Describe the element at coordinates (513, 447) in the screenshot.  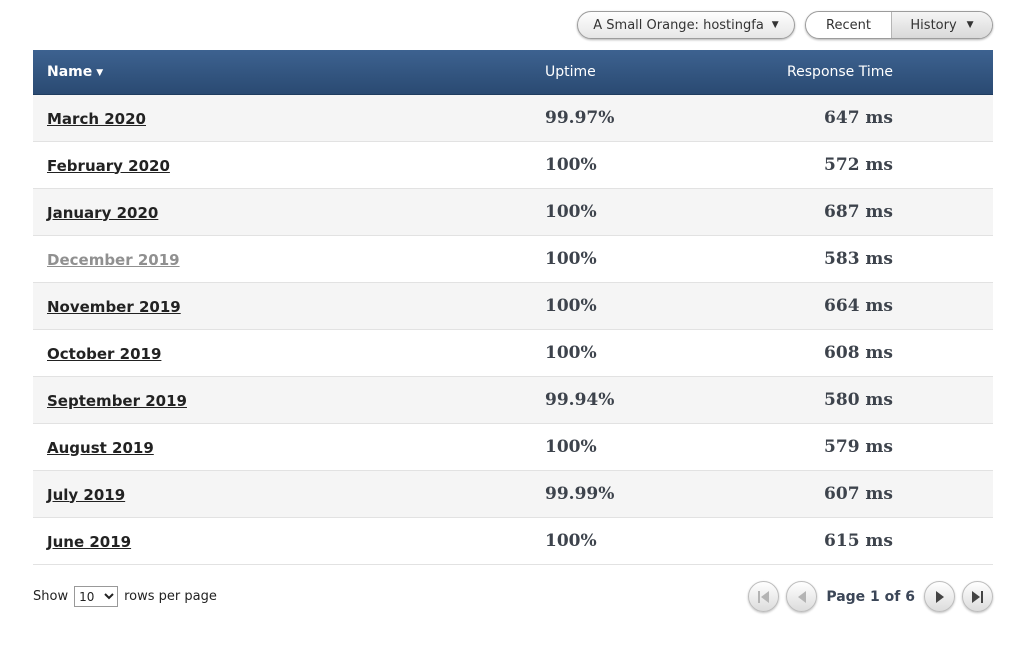
I see `table-row: August 2019 100% 579 ms` at that location.